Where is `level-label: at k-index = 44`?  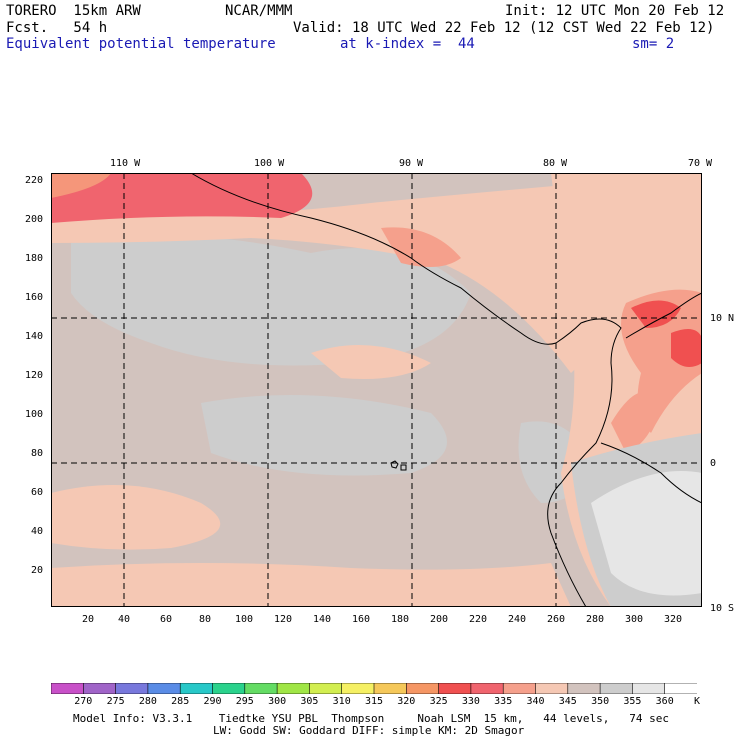 level-label: at k-index = 44 is located at coordinates (407, 44).